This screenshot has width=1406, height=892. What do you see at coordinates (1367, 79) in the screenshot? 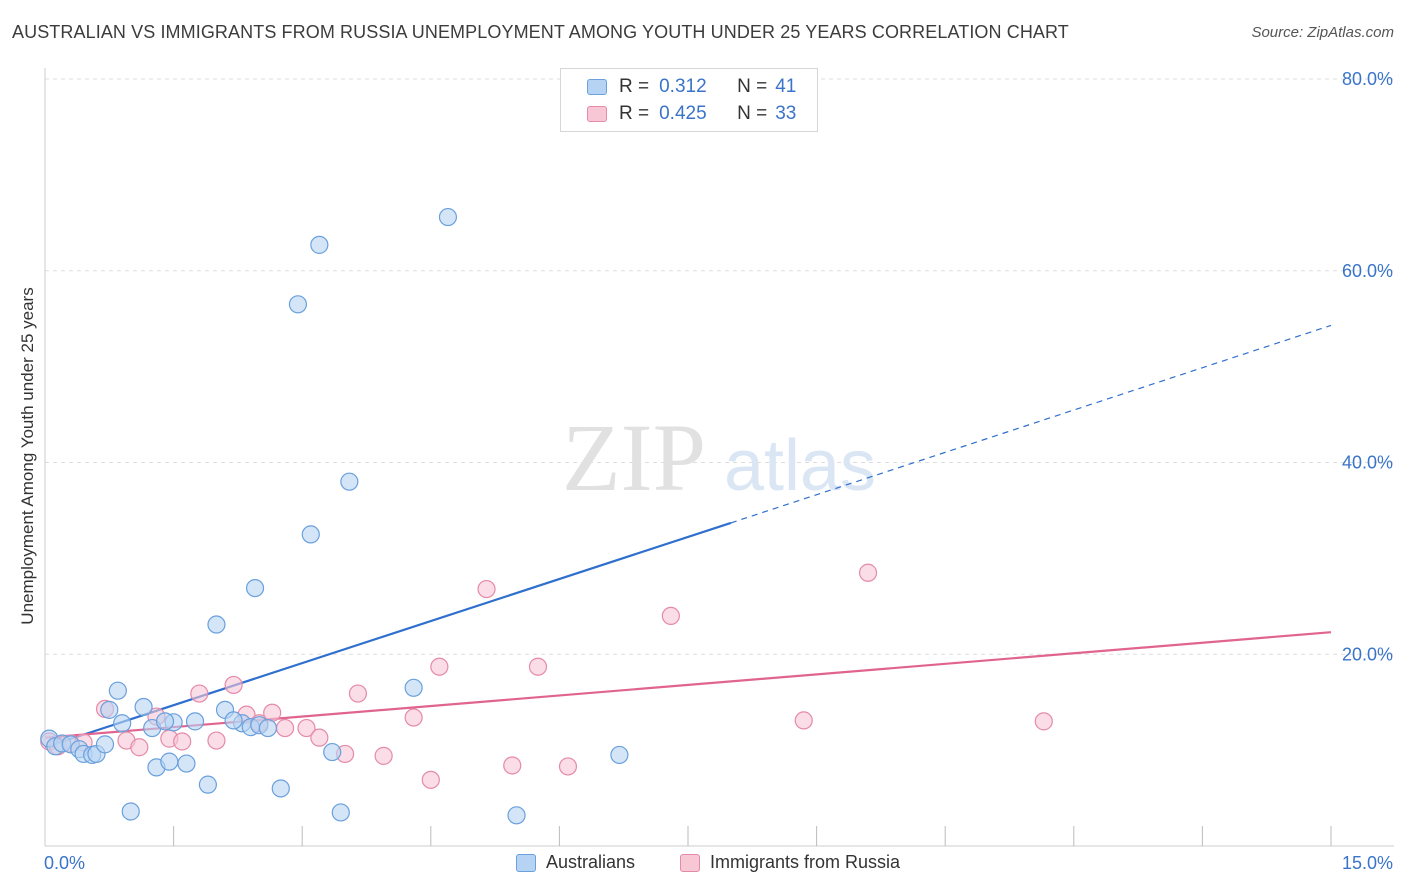
I see `y-tick-label: 80.0%` at bounding box center [1367, 79].